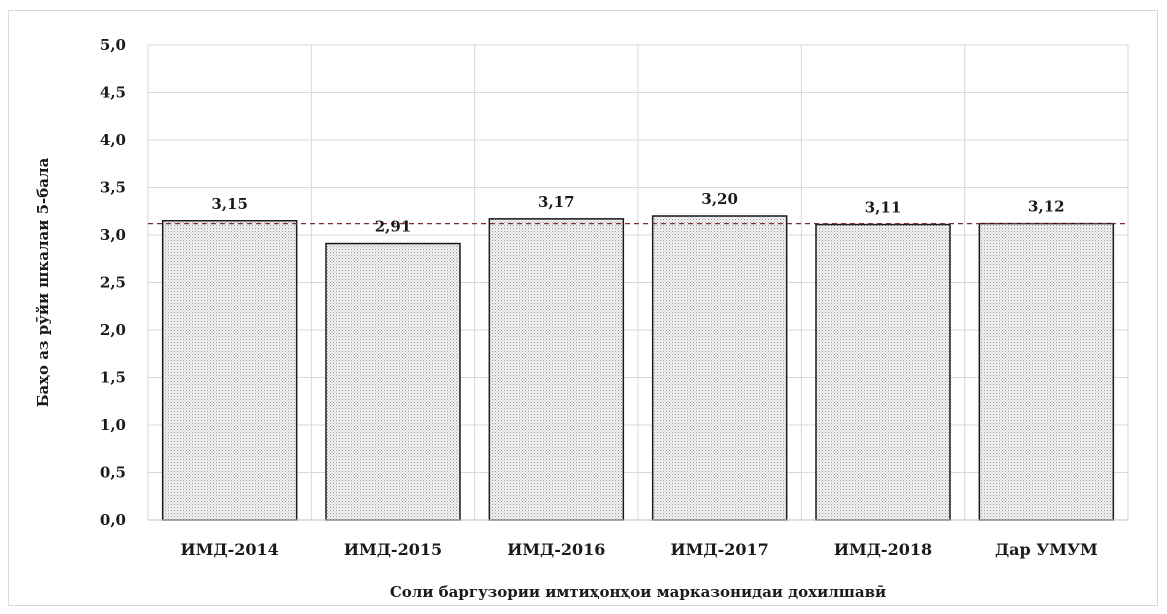 Image resolution: width=1167 pixels, height=614 pixels. What do you see at coordinates (637, 213) in the screenshot?
I see `data-labels: 3,15 2,91 3,17 3,20 3,11 3,12` at bounding box center [637, 213].